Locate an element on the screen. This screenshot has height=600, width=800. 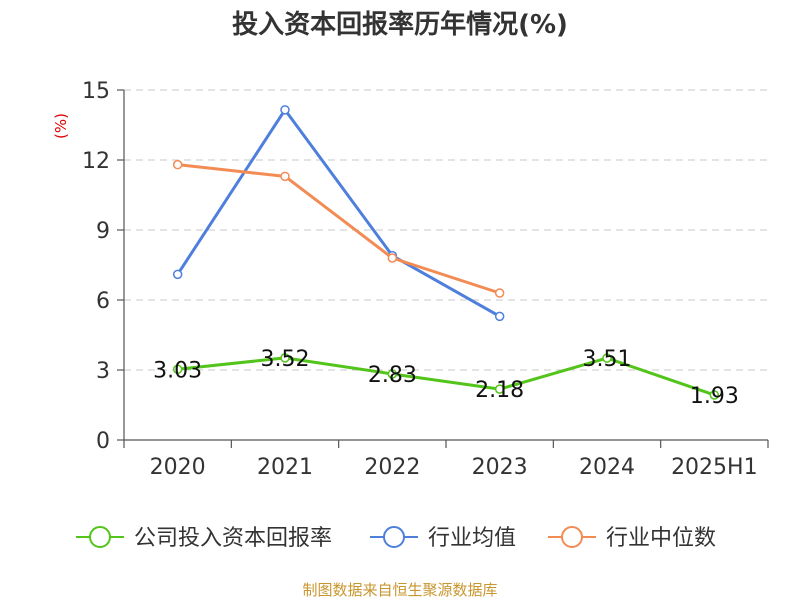
legend-label: 行业中位数 is located at coordinates (661, 538).